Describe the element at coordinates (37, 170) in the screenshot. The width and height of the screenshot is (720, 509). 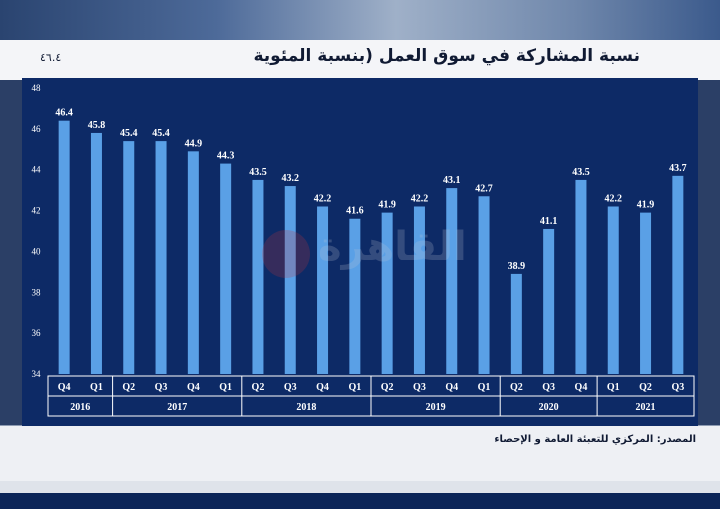
I see `y-tick-label: 44` at that location.